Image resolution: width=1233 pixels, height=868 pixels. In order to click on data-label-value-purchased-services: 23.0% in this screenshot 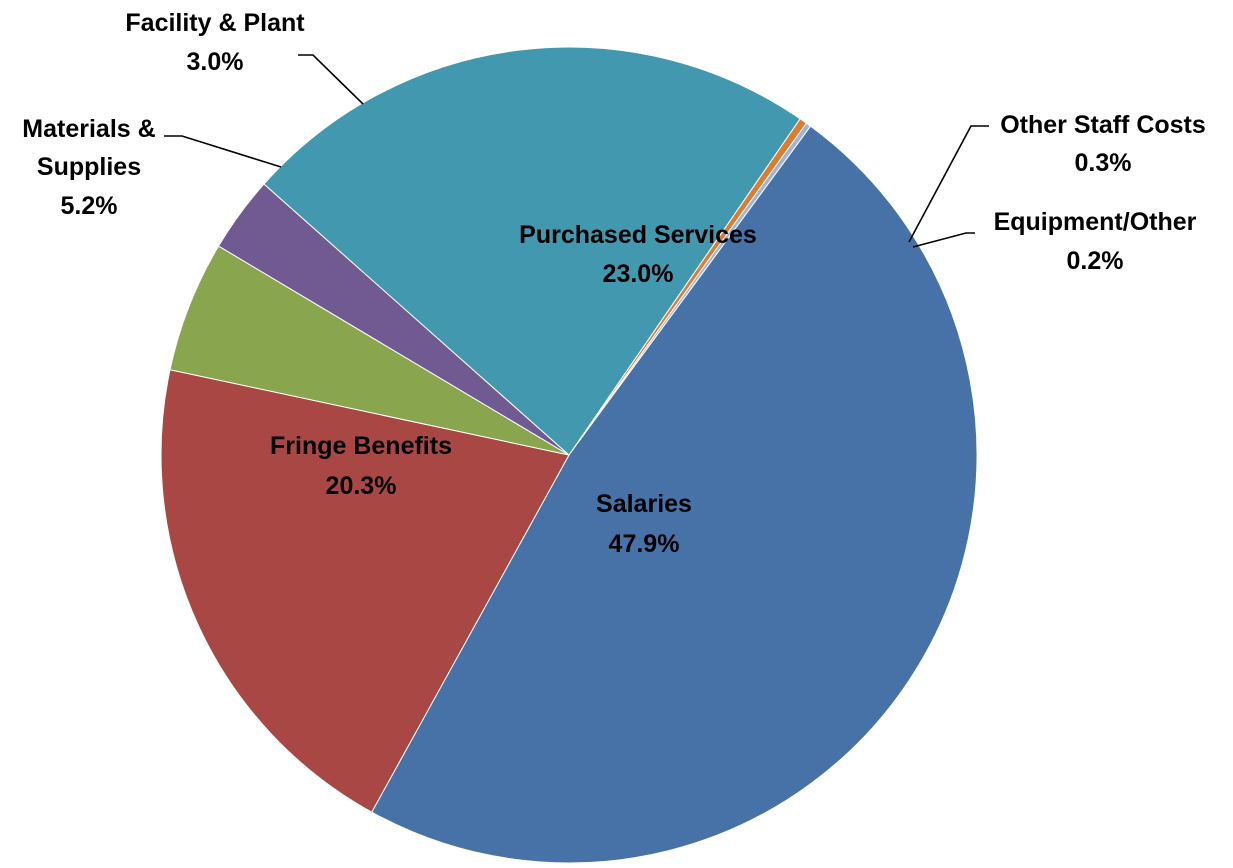, I will do `click(638, 274)`.